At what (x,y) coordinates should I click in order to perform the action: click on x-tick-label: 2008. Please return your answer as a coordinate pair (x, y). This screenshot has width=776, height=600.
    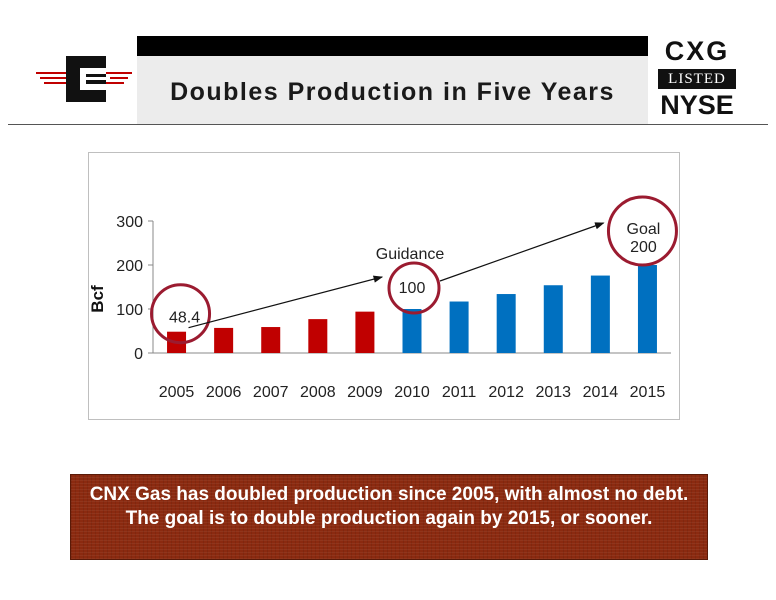
    Looking at the image, I should click on (318, 392).